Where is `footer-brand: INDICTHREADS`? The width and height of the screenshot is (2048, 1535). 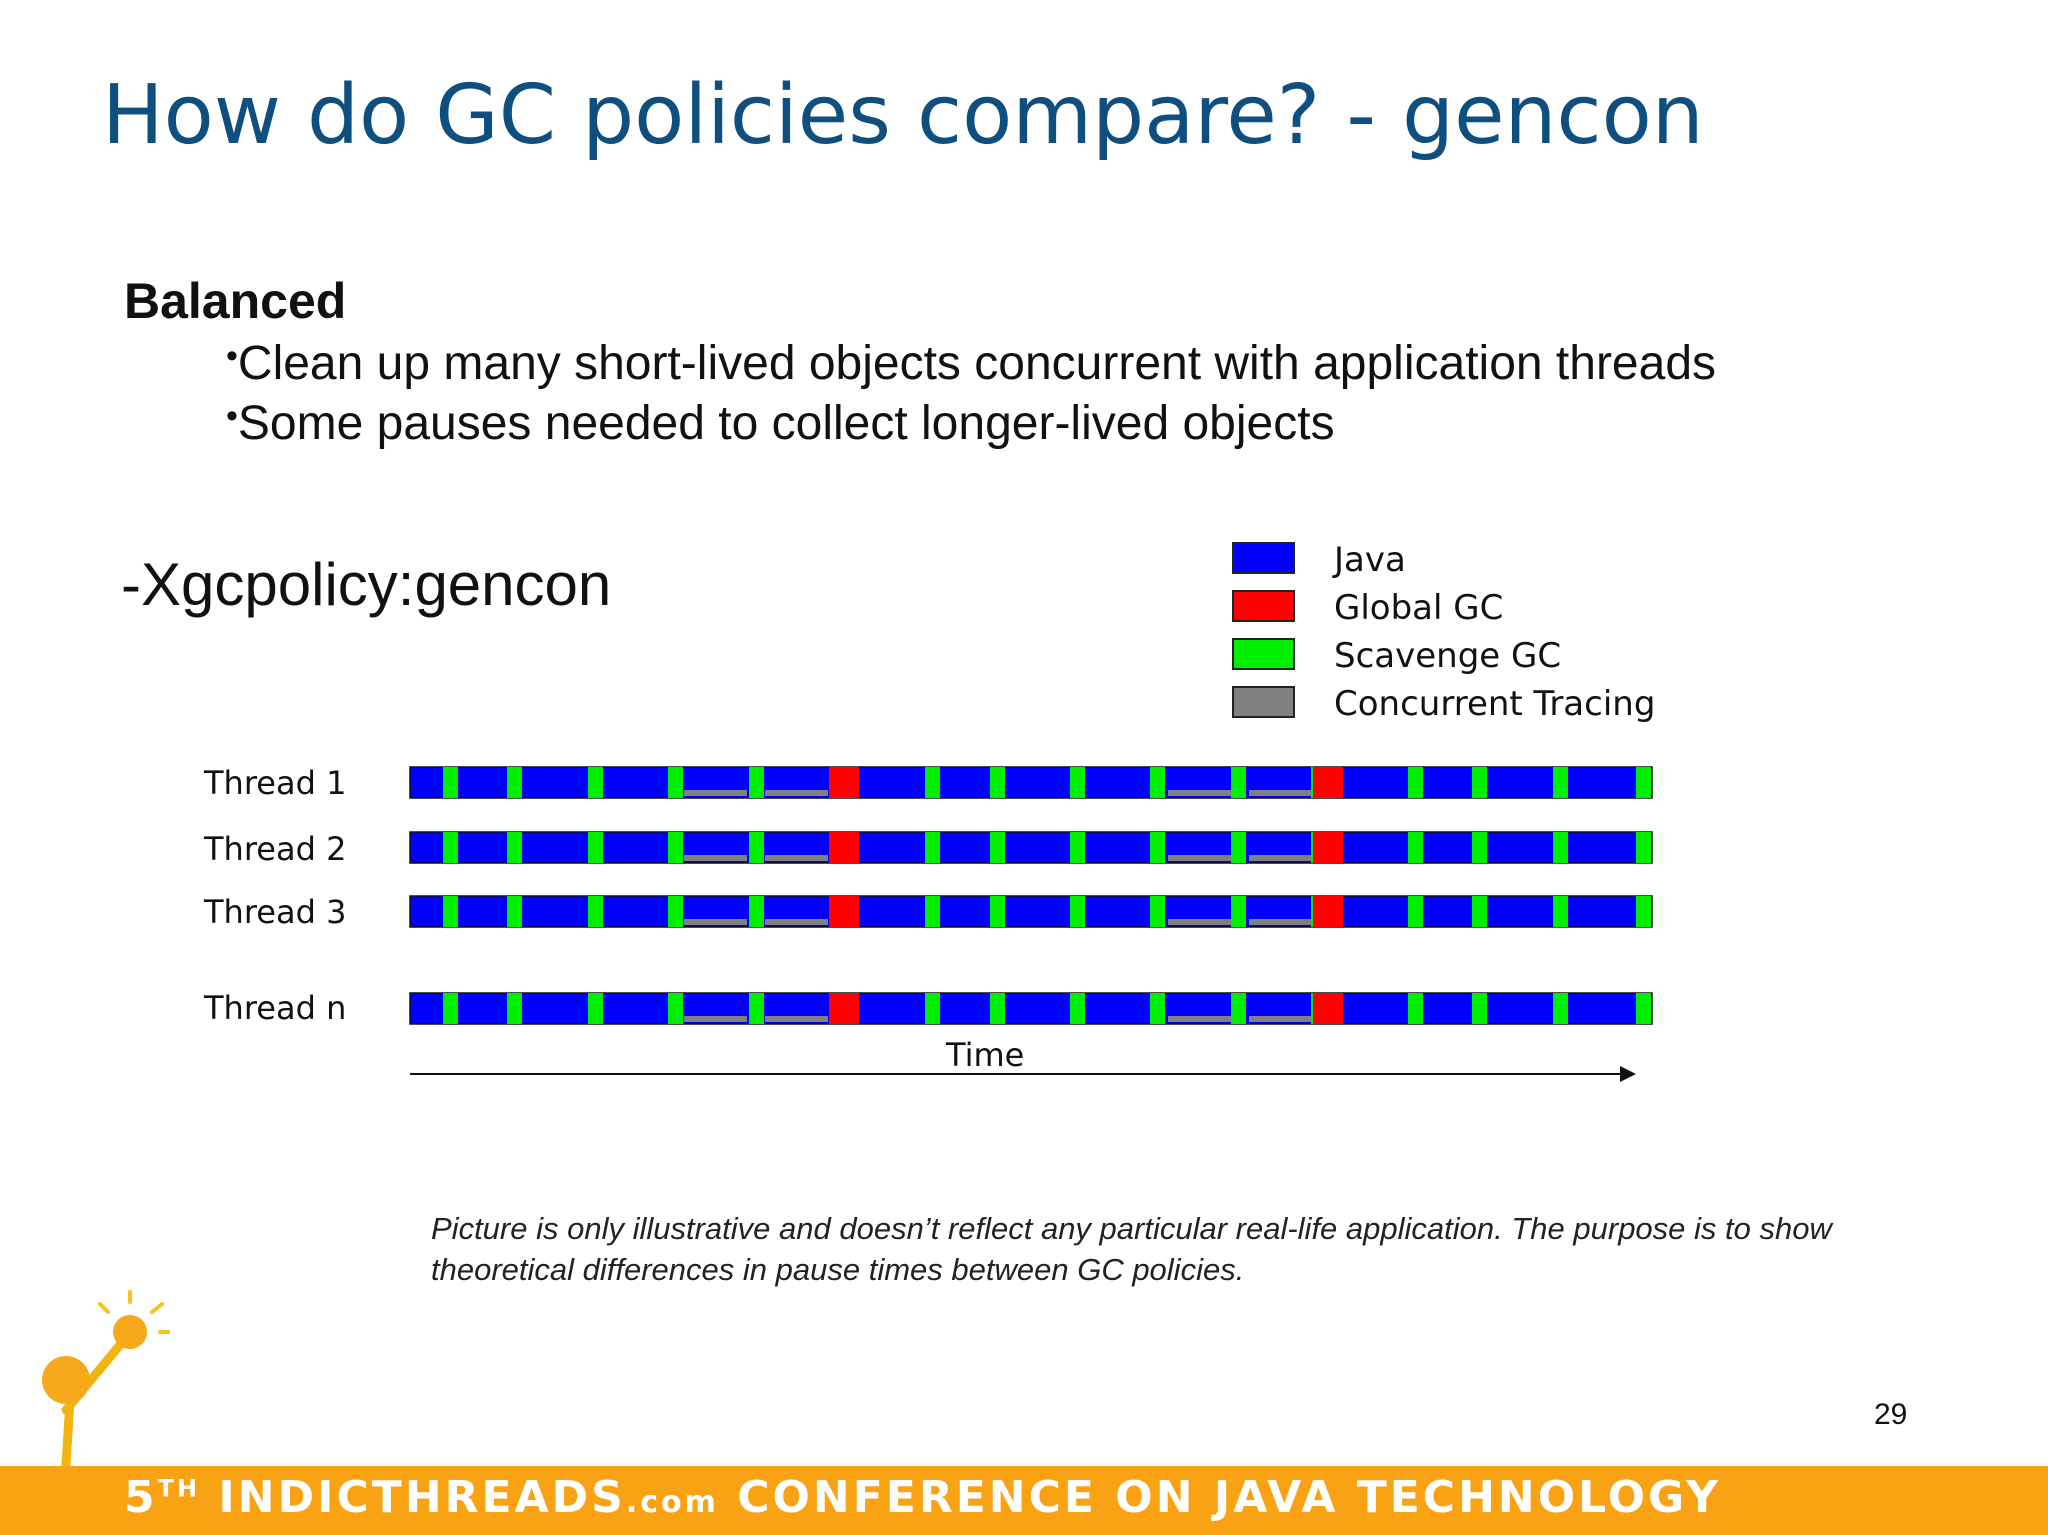 footer-brand: INDICTHREADS is located at coordinates (422, 1497).